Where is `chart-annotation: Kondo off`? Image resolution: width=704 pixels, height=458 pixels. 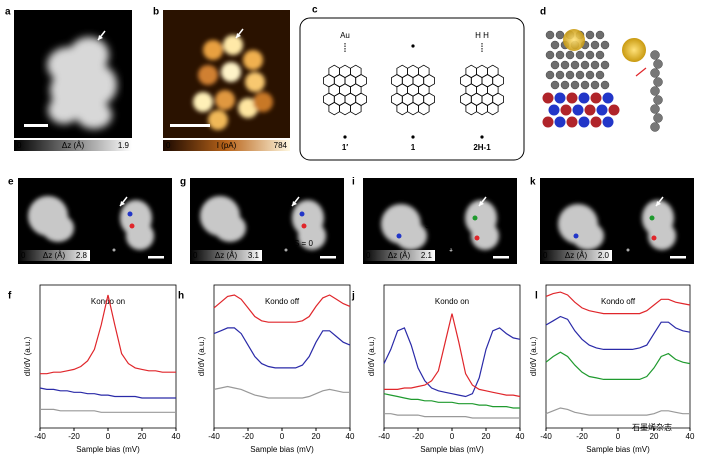
chart-annotation: Kondo off is located at coordinates (618, 301).